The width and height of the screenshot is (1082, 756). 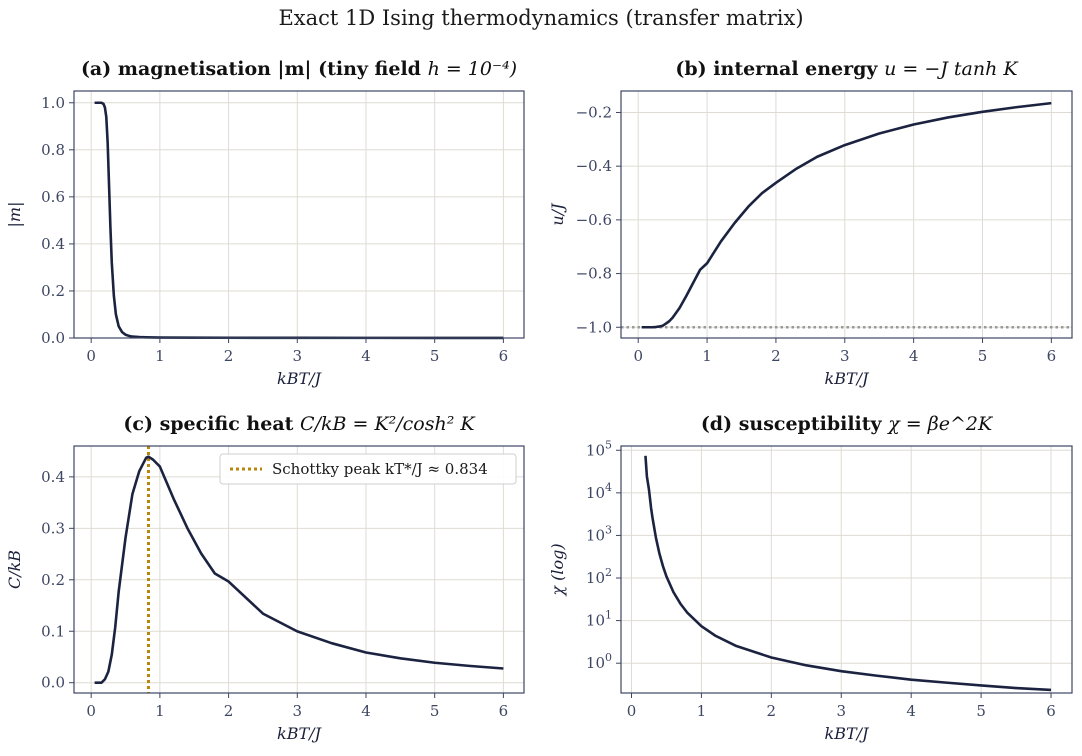 I want to click on y-axis-label: χ (log), so click(x=557, y=569).